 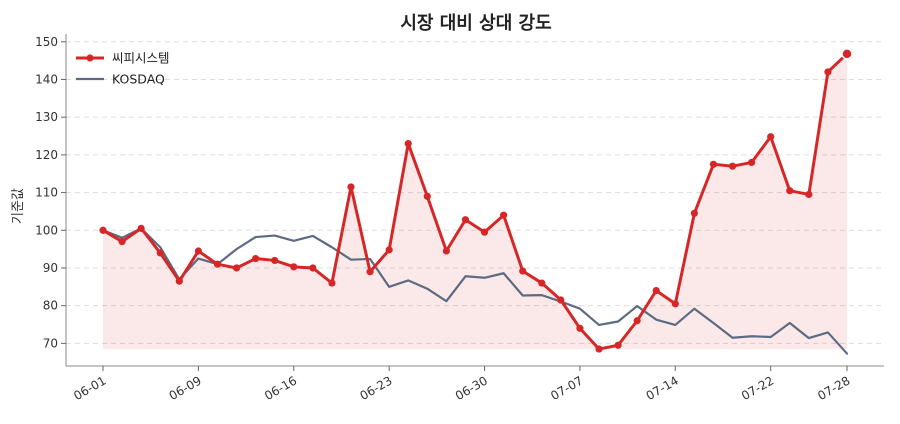 I want to click on y-tick-label: 130, so click(x=46, y=117).